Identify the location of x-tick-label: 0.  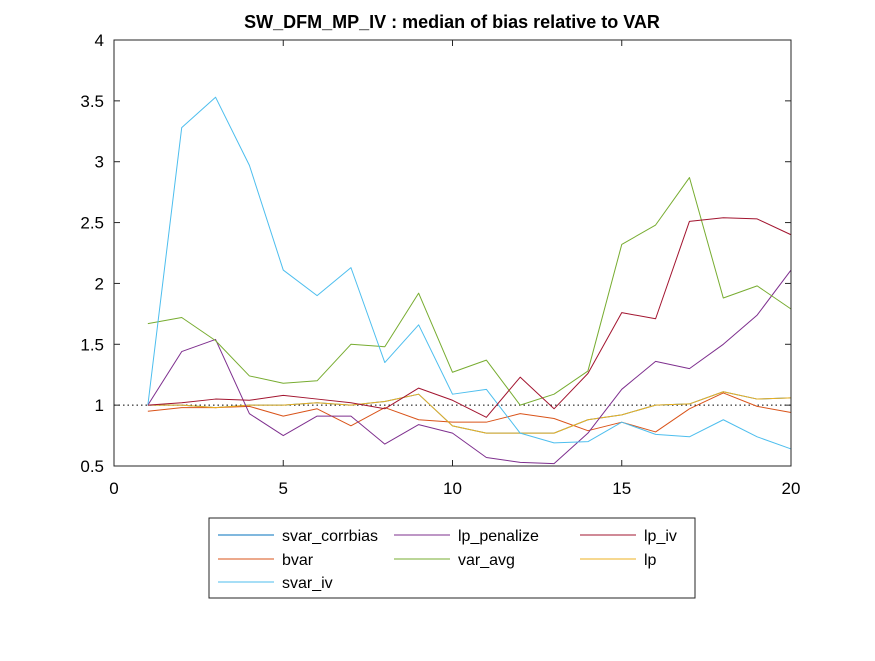
(113, 488).